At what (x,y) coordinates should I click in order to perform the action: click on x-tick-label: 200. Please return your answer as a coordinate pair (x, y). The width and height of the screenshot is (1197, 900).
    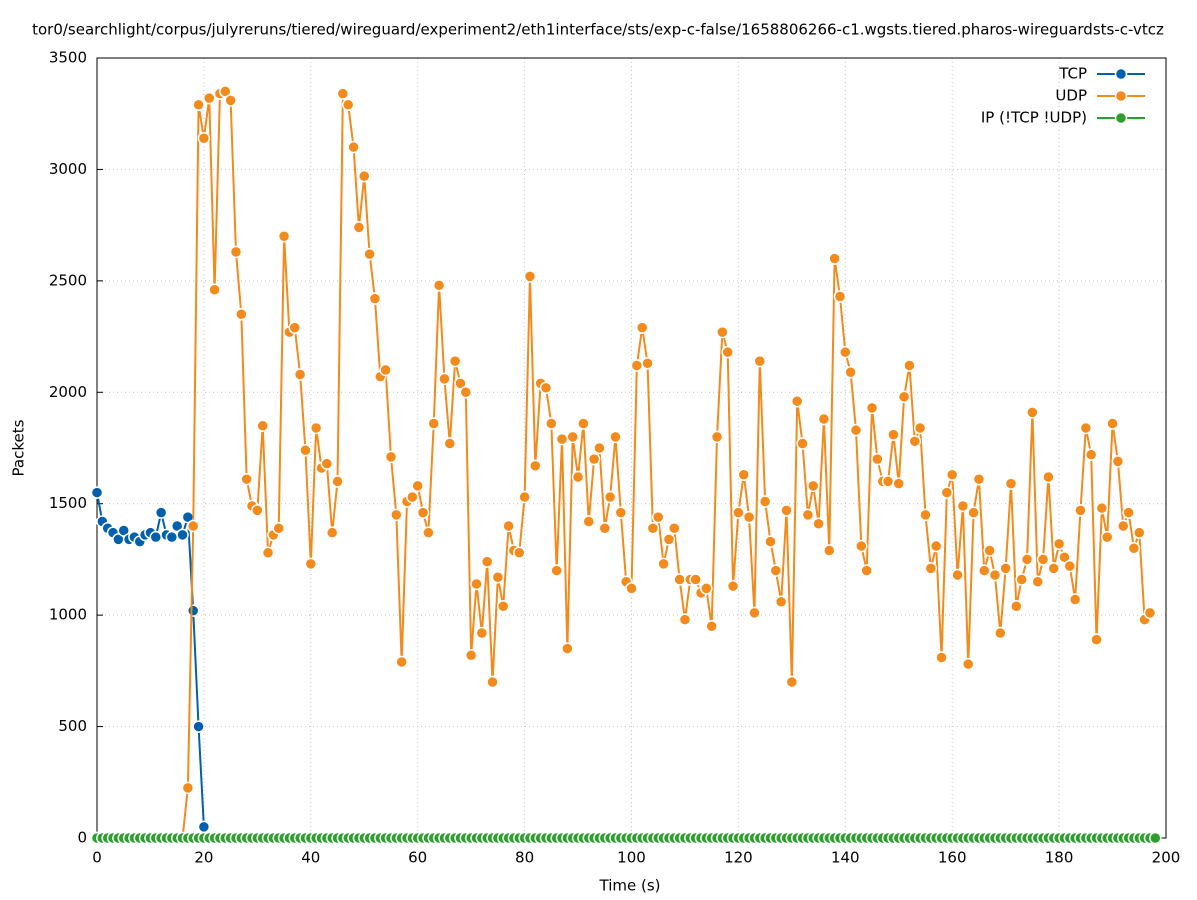
    Looking at the image, I should click on (1166, 858).